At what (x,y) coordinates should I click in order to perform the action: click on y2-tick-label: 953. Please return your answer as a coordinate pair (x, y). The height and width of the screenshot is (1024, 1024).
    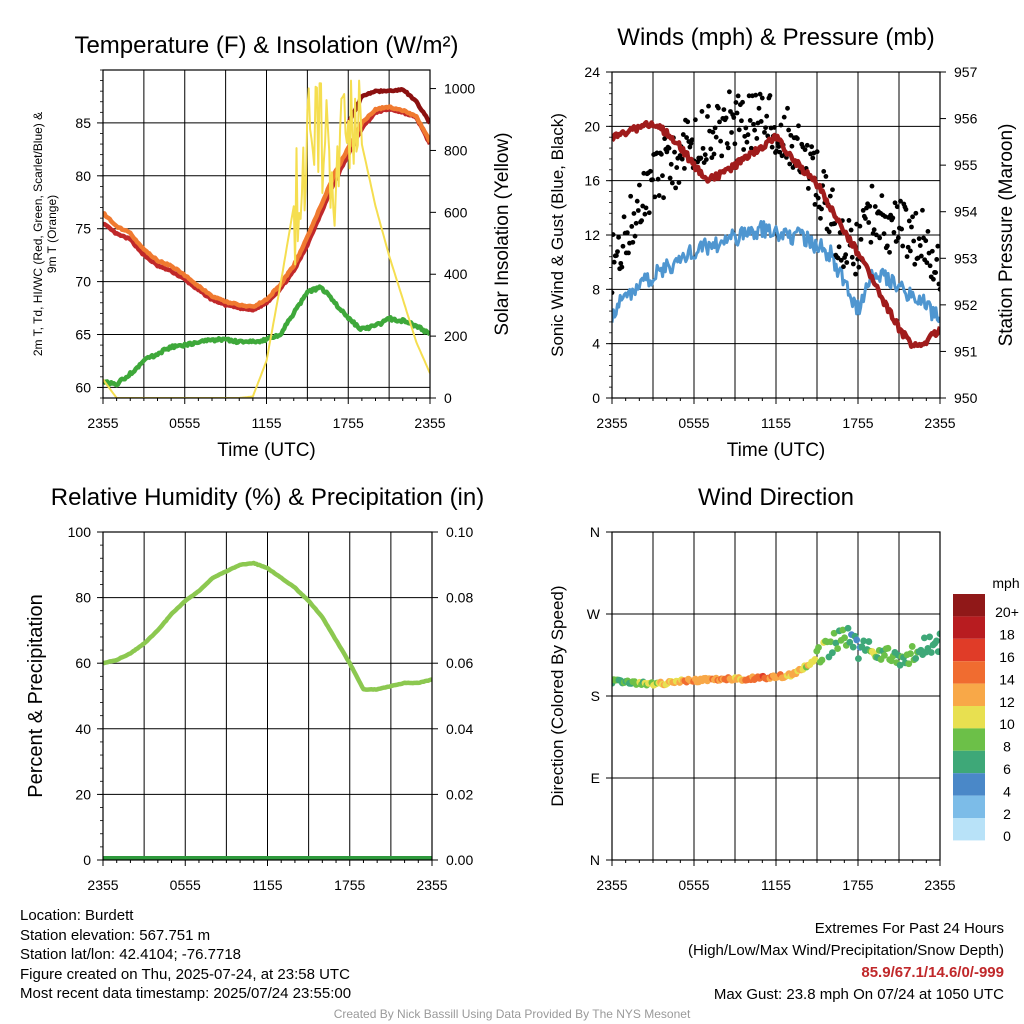
    Looking at the image, I should click on (966, 258).